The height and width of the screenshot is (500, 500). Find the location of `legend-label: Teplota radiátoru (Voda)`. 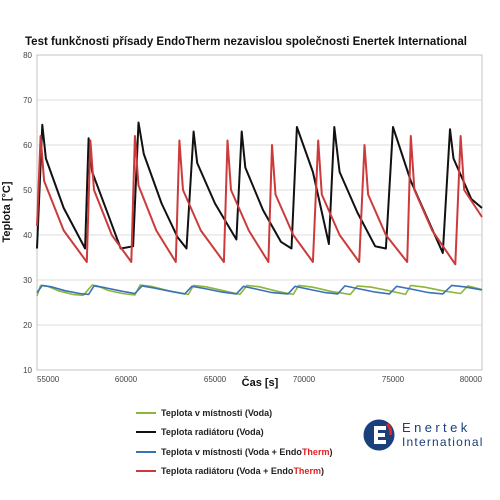

legend-label: Teplota radiátoru (Voda) is located at coordinates (212, 432).